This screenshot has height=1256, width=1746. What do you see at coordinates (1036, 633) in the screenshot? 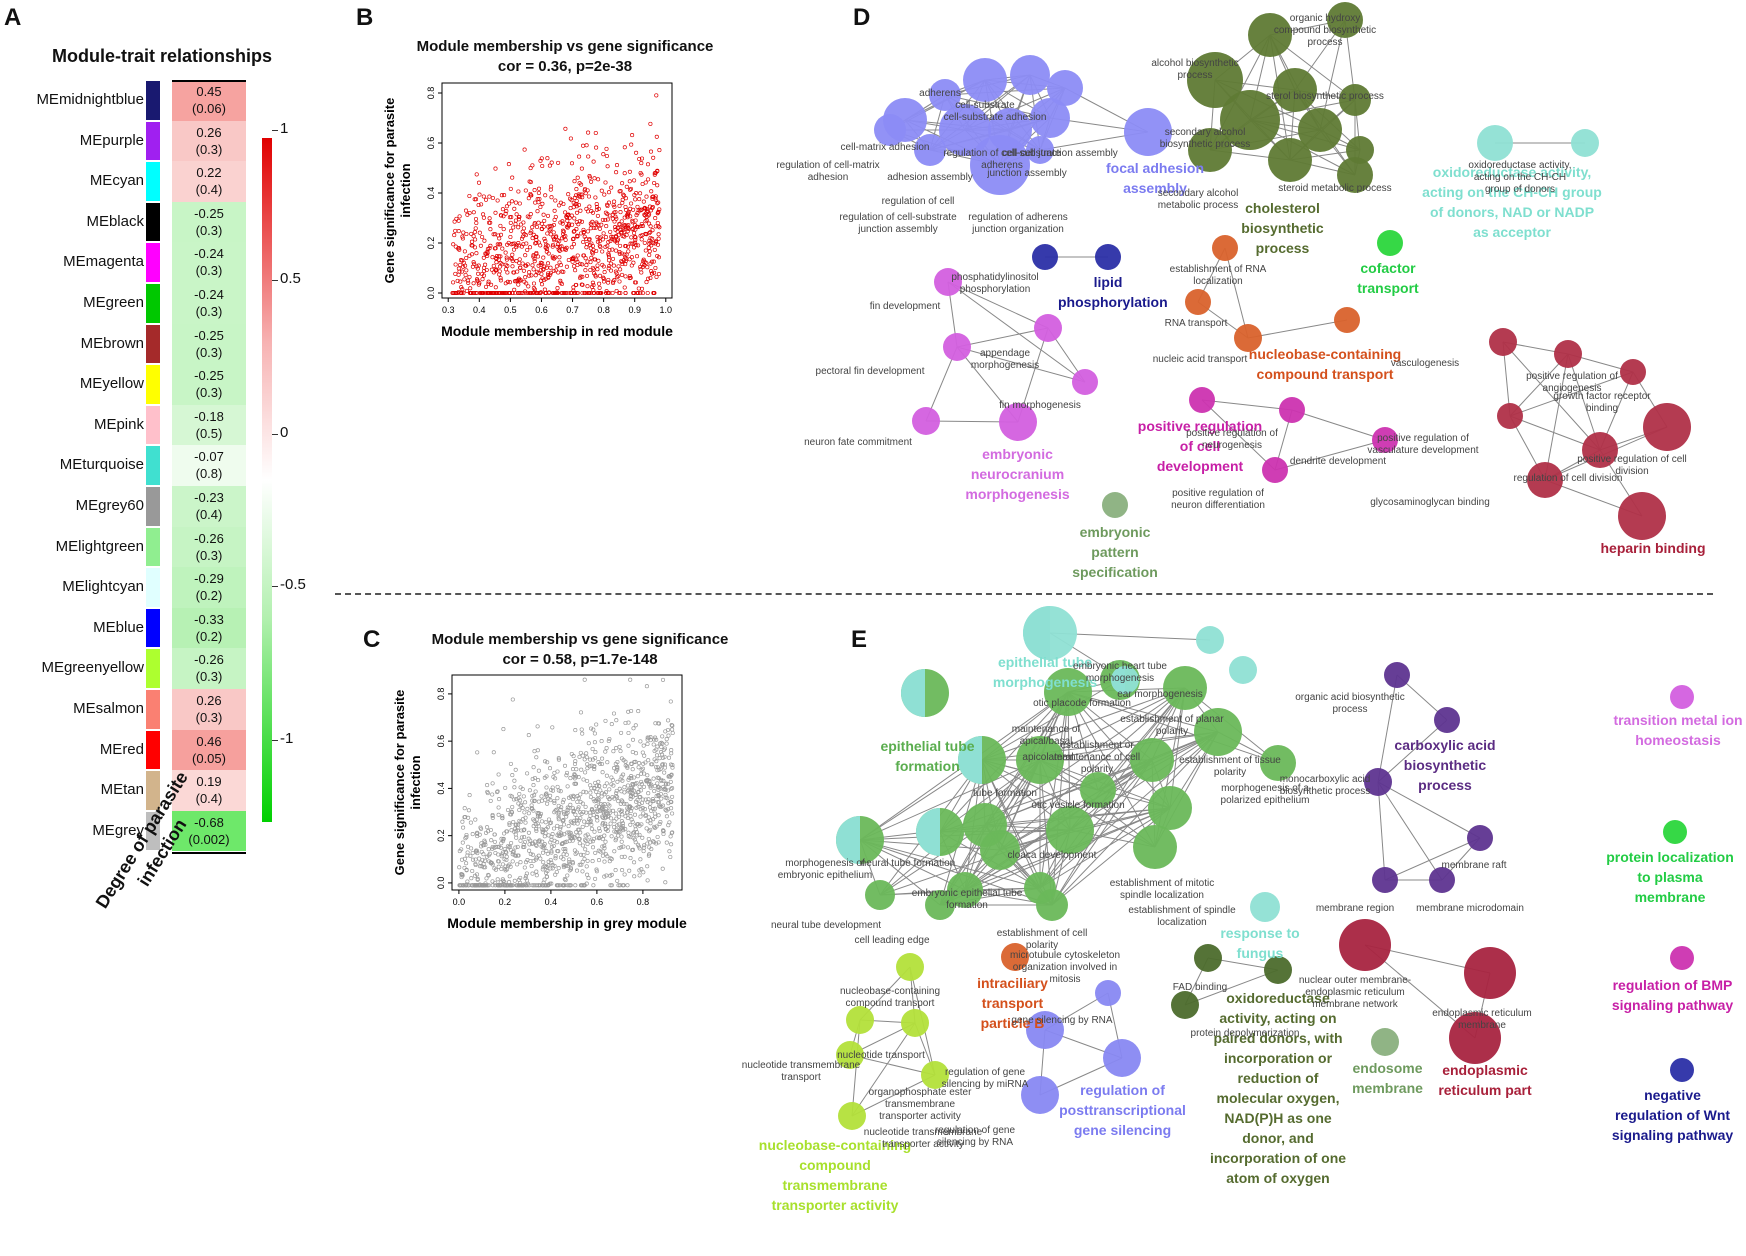
I see `split-node-half` at bounding box center [1036, 633].